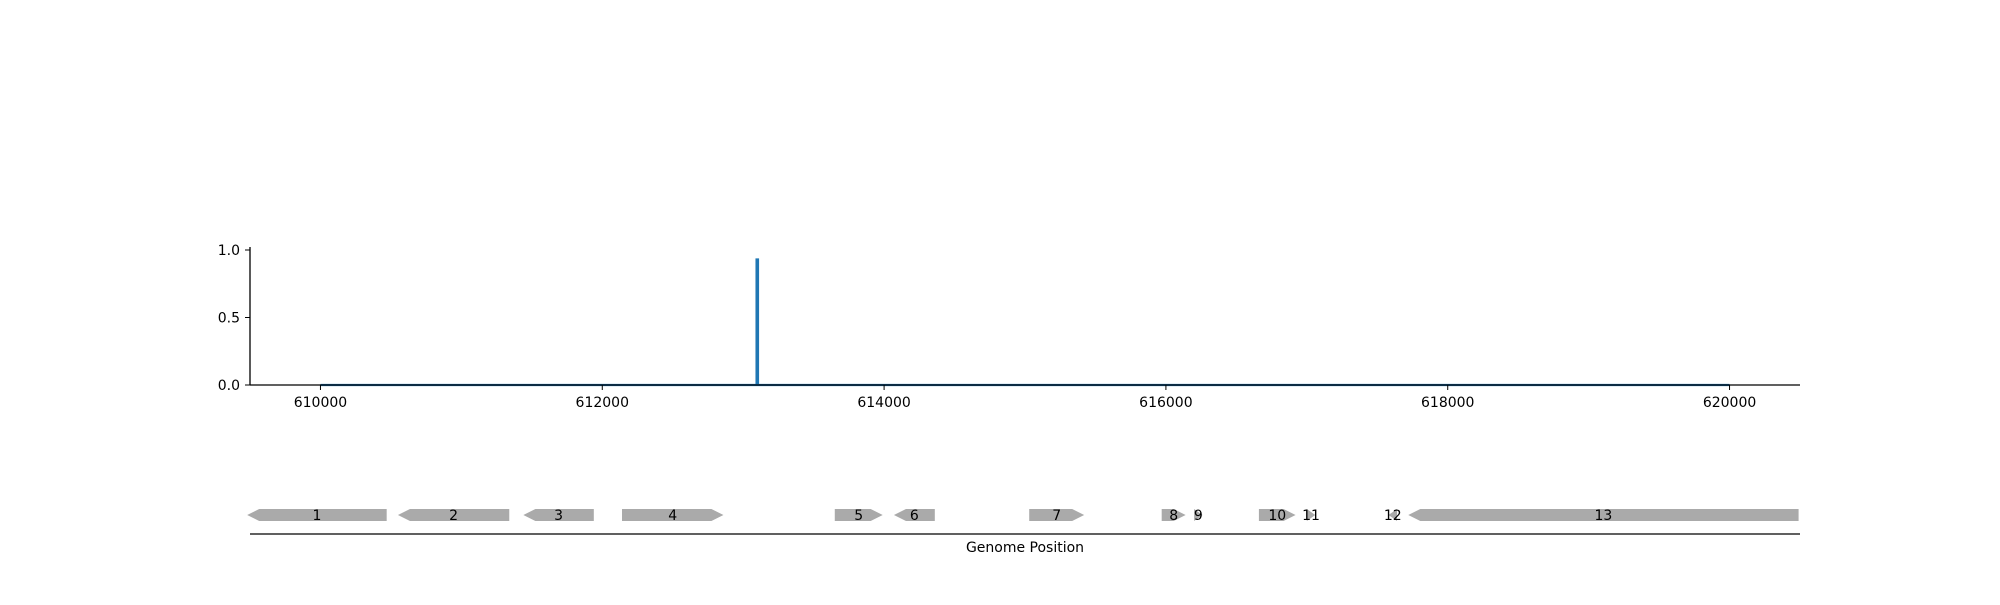 The image size is (2000, 605). I want to click on gene-label: 11, so click(1311, 516).